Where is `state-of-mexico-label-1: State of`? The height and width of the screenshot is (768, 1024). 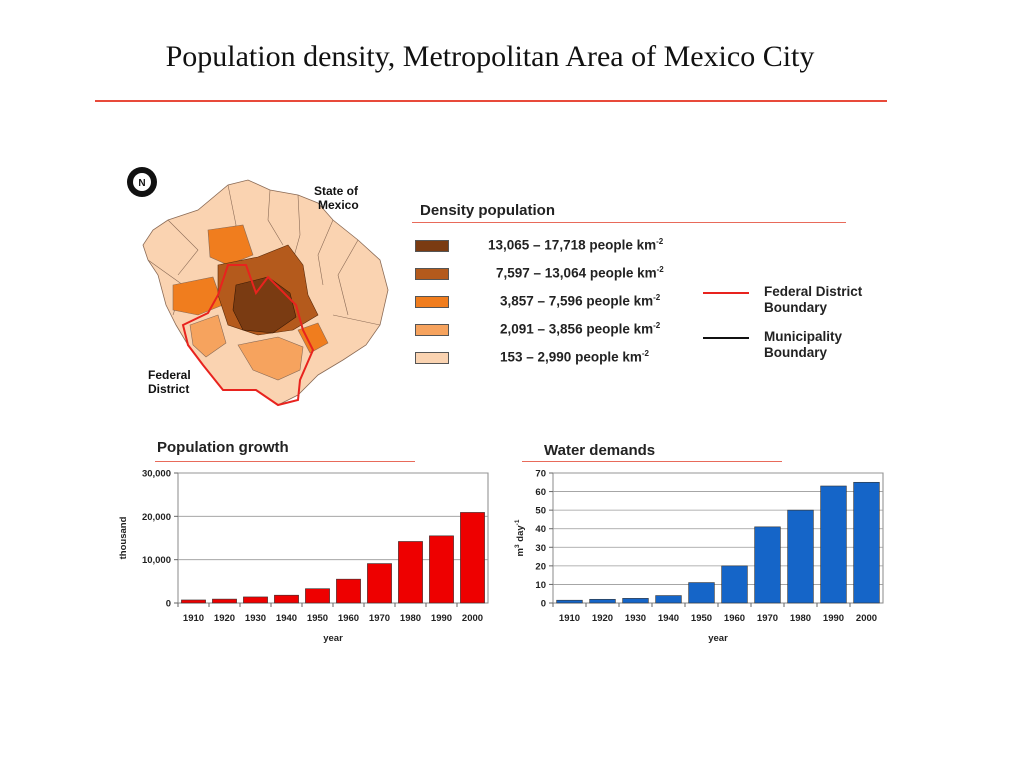
state-of-mexico-label-1: State of is located at coordinates (336, 191).